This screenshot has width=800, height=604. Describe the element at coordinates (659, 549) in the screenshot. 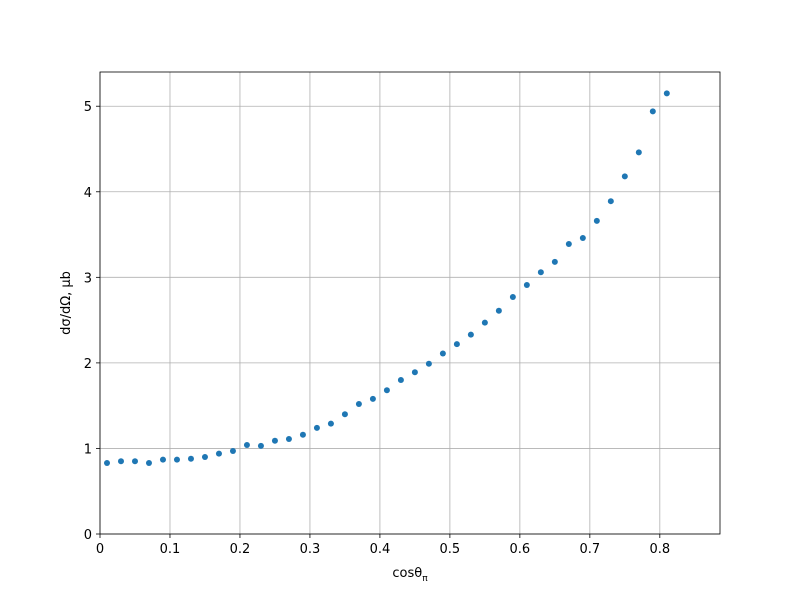

I see `x-tick-label: 0.8` at that location.